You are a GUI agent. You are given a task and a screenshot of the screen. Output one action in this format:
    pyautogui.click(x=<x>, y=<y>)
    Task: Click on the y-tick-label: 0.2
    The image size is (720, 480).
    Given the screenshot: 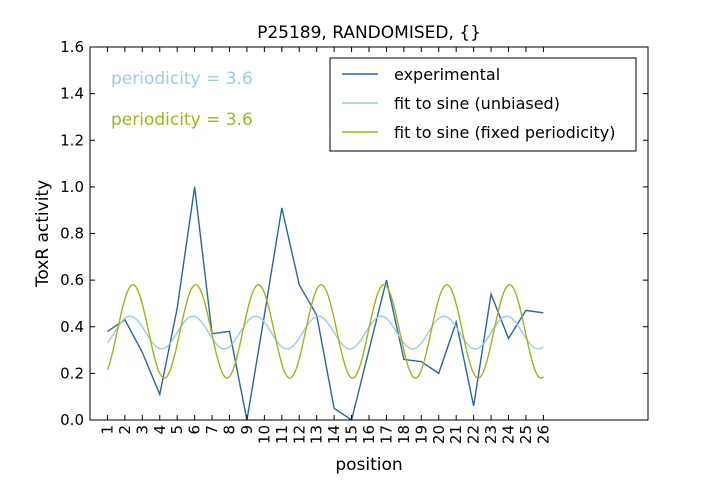 What is the action you would take?
    pyautogui.click(x=72, y=373)
    